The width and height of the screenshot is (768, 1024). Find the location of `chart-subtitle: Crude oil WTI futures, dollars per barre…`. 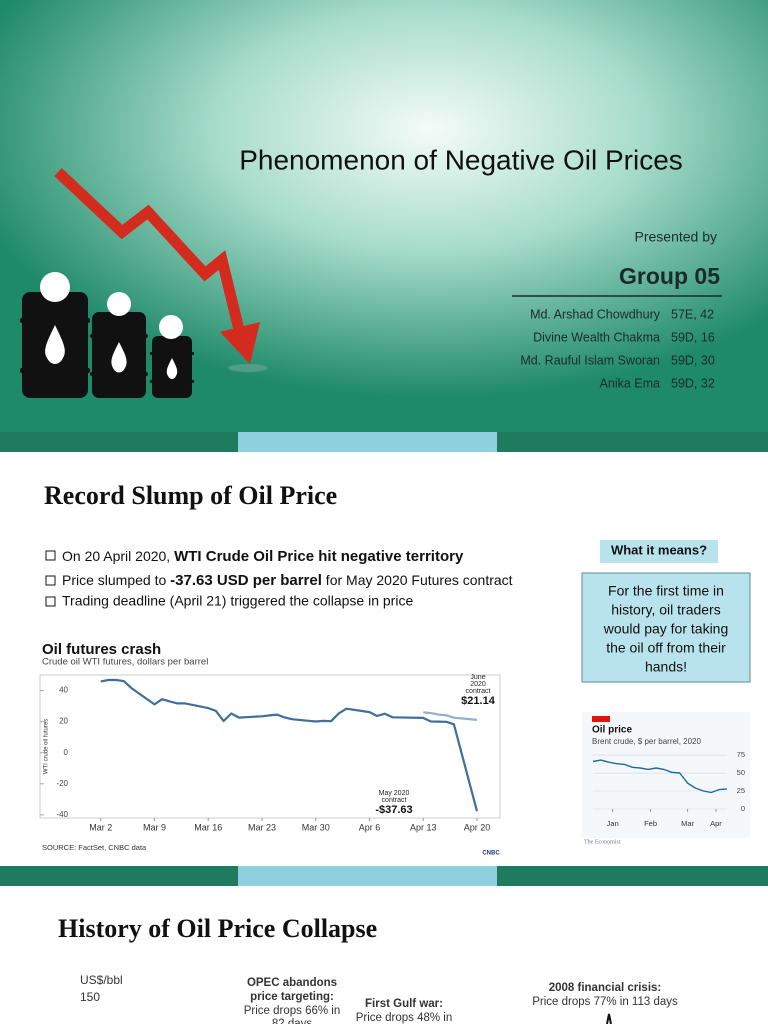

chart-subtitle: Crude oil WTI futures, dollars per barre… is located at coordinates (125, 662).